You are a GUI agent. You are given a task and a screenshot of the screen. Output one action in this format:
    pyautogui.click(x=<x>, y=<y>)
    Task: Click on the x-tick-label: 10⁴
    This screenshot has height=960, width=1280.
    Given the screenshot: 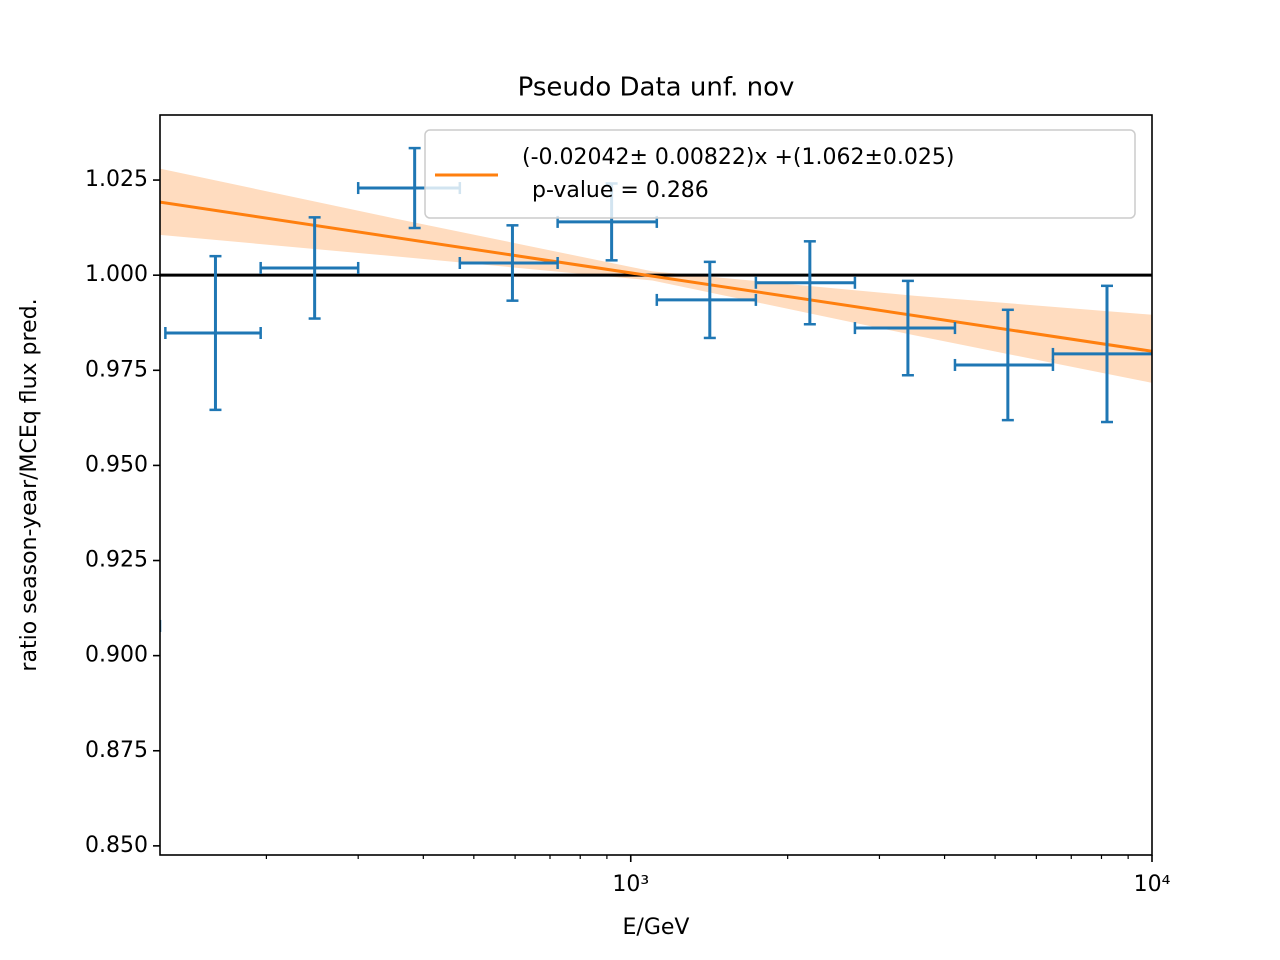 What is the action you would take?
    pyautogui.click(x=1152, y=884)
    